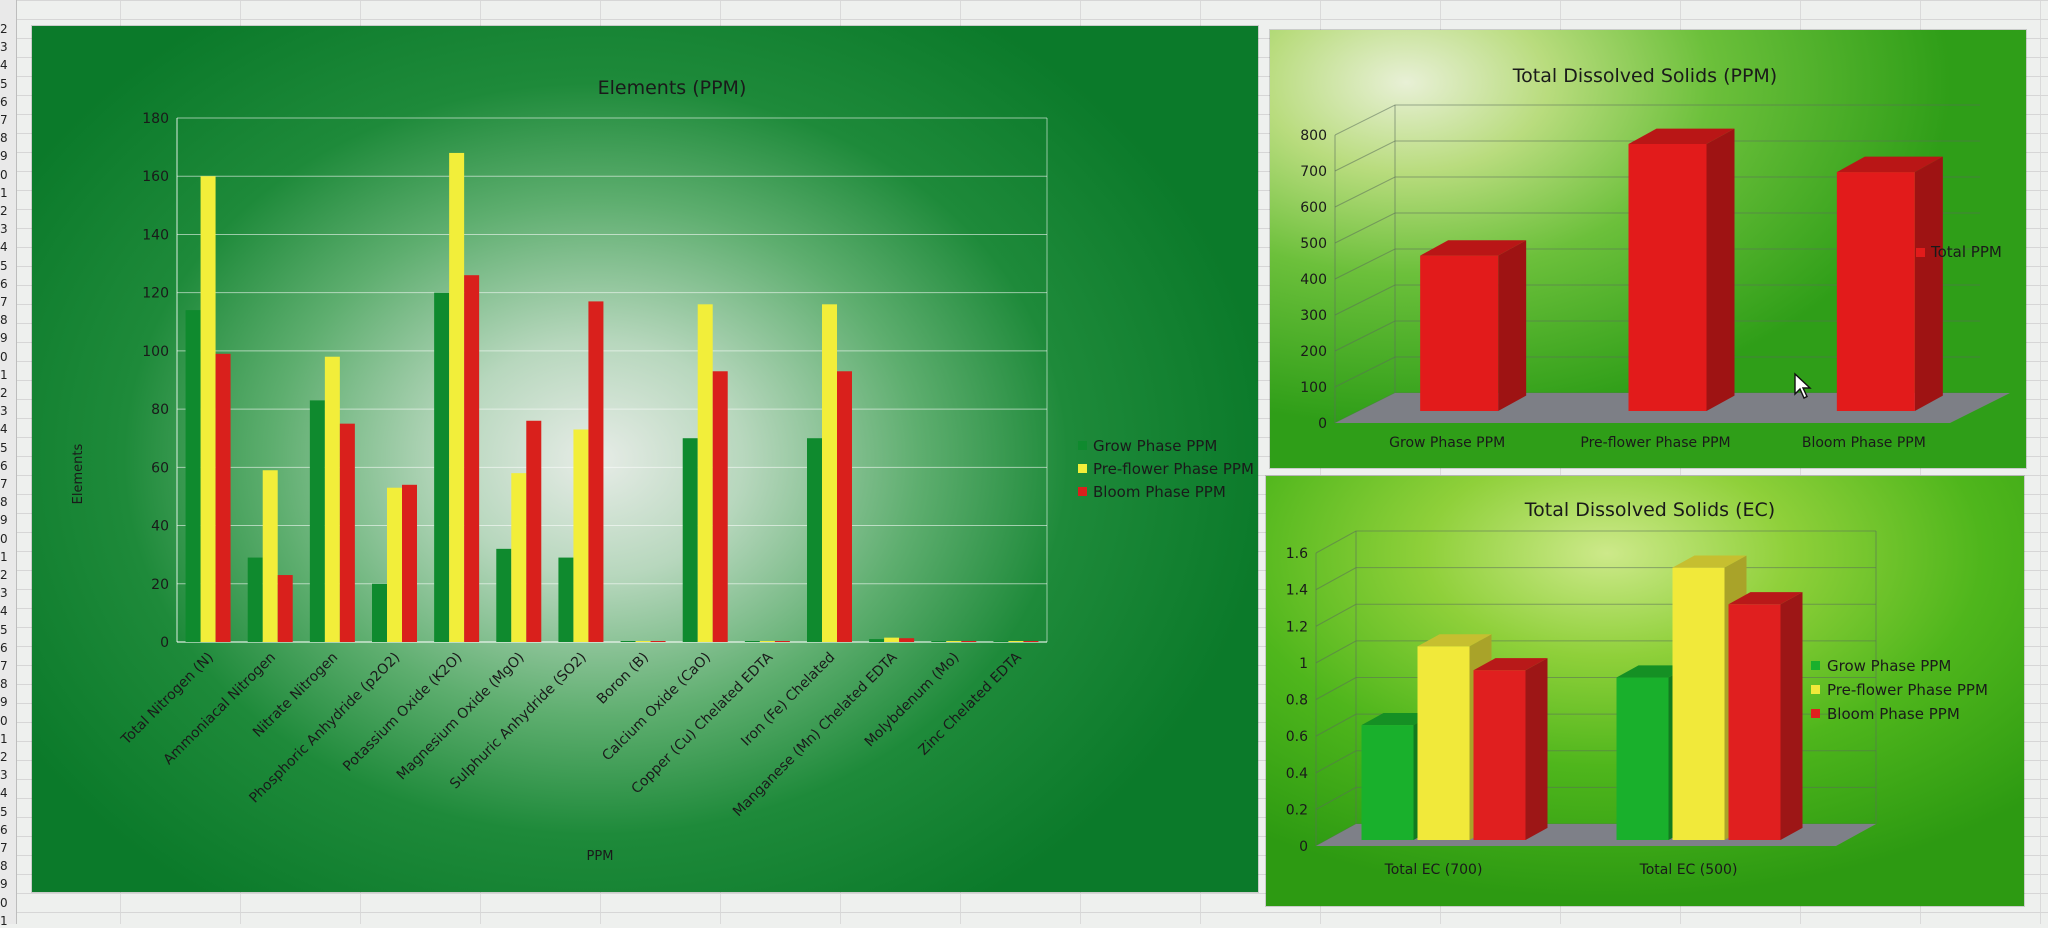  I want to click on x-tick-label: Pre-flower Phase PPM, so click(1655, 443).